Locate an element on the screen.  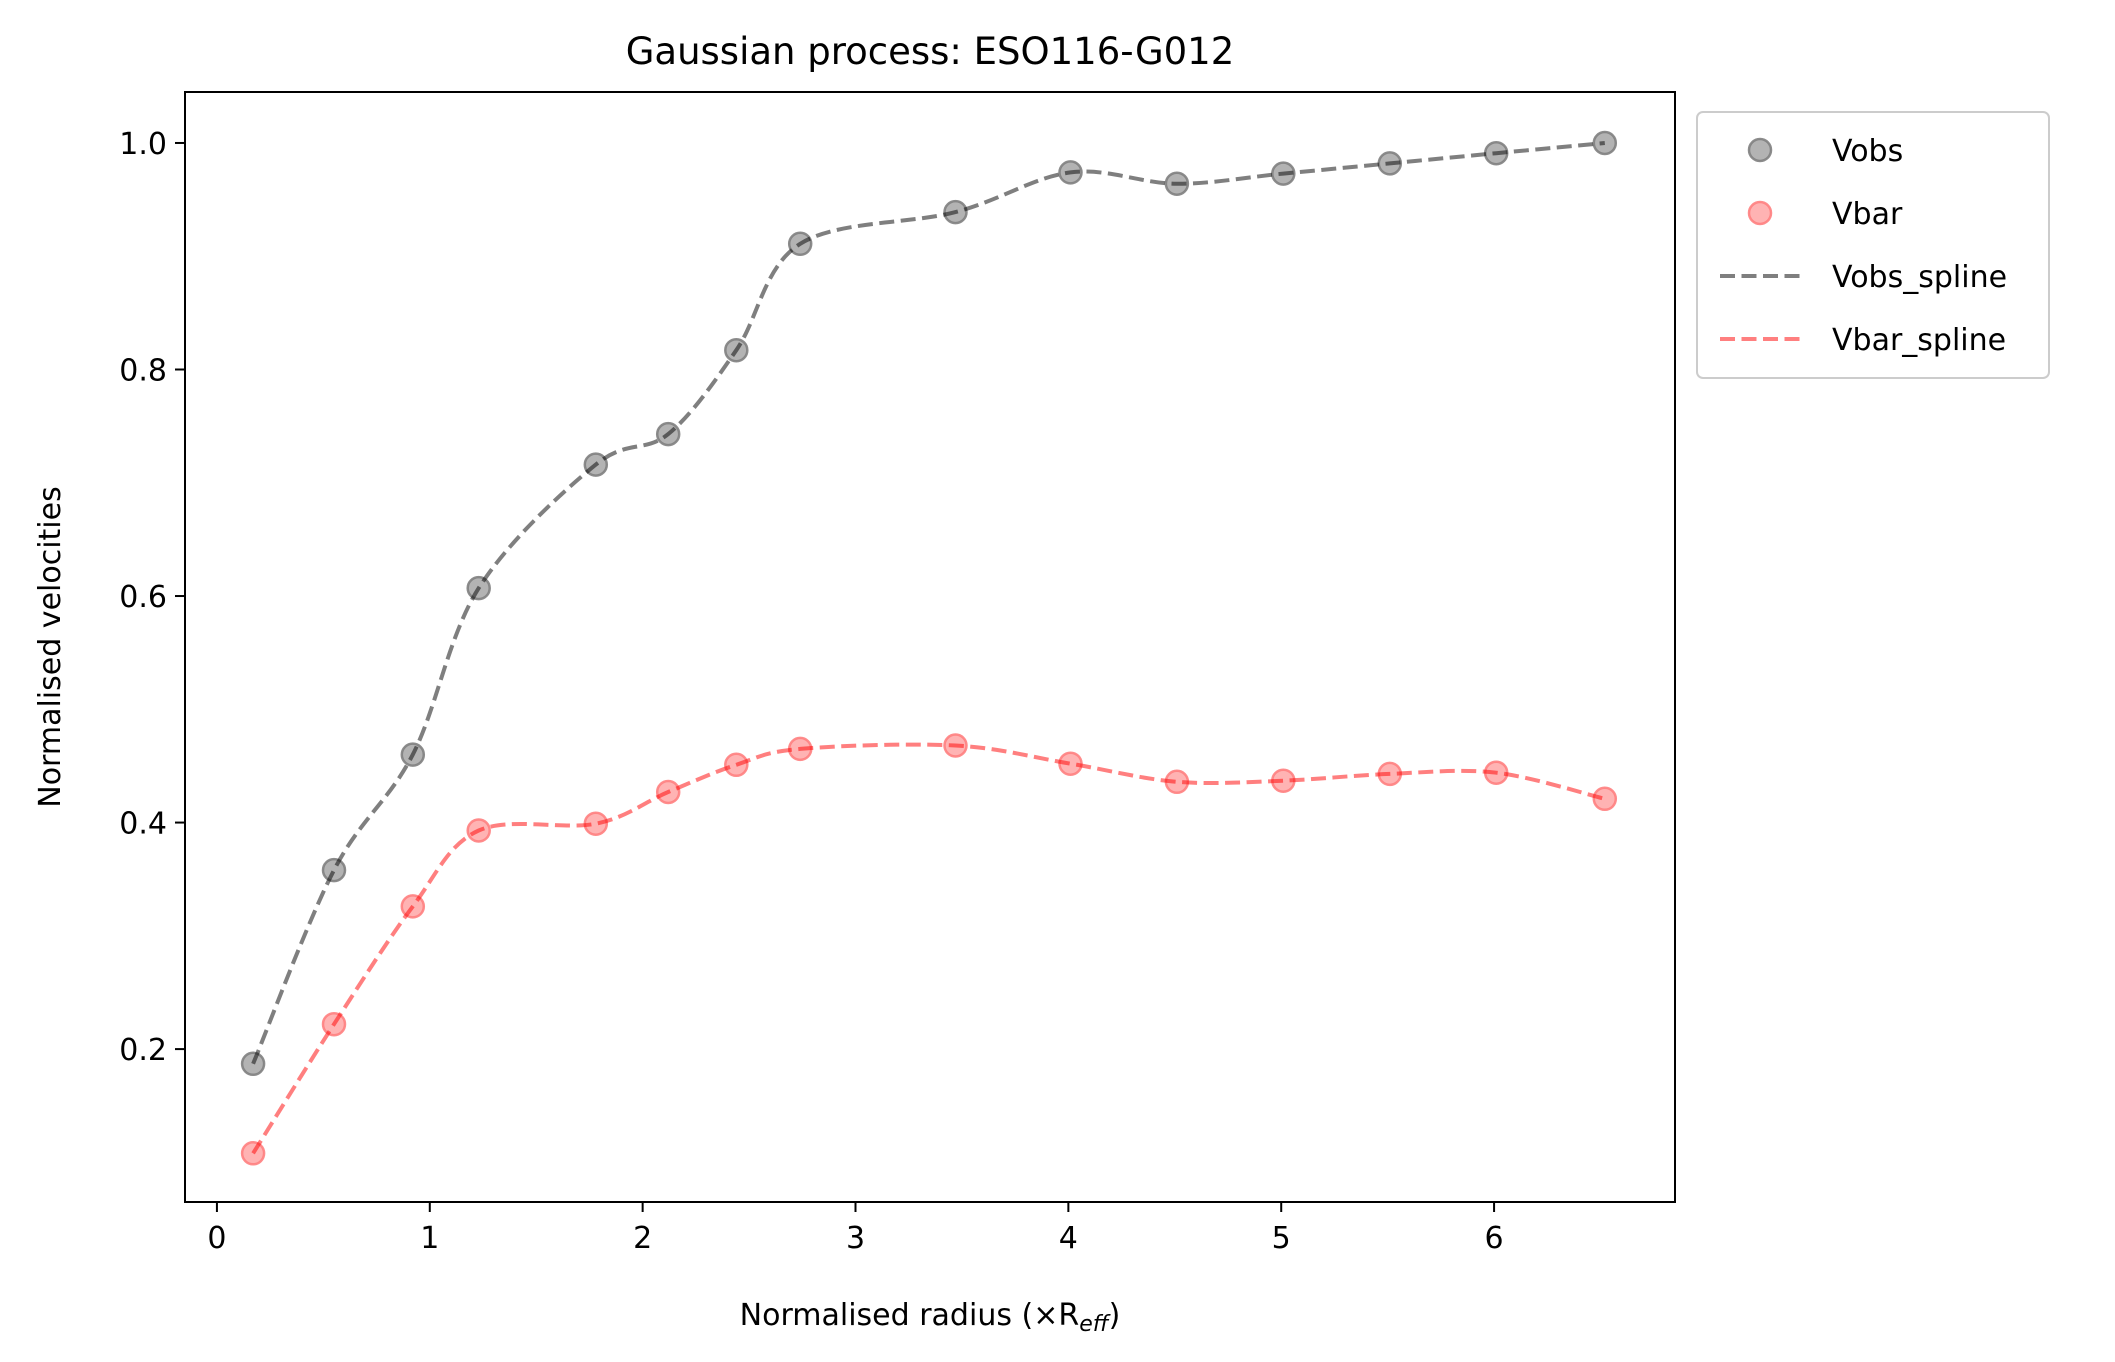
x-tick-label-2: 2 is located at coordinates (642, 1238).